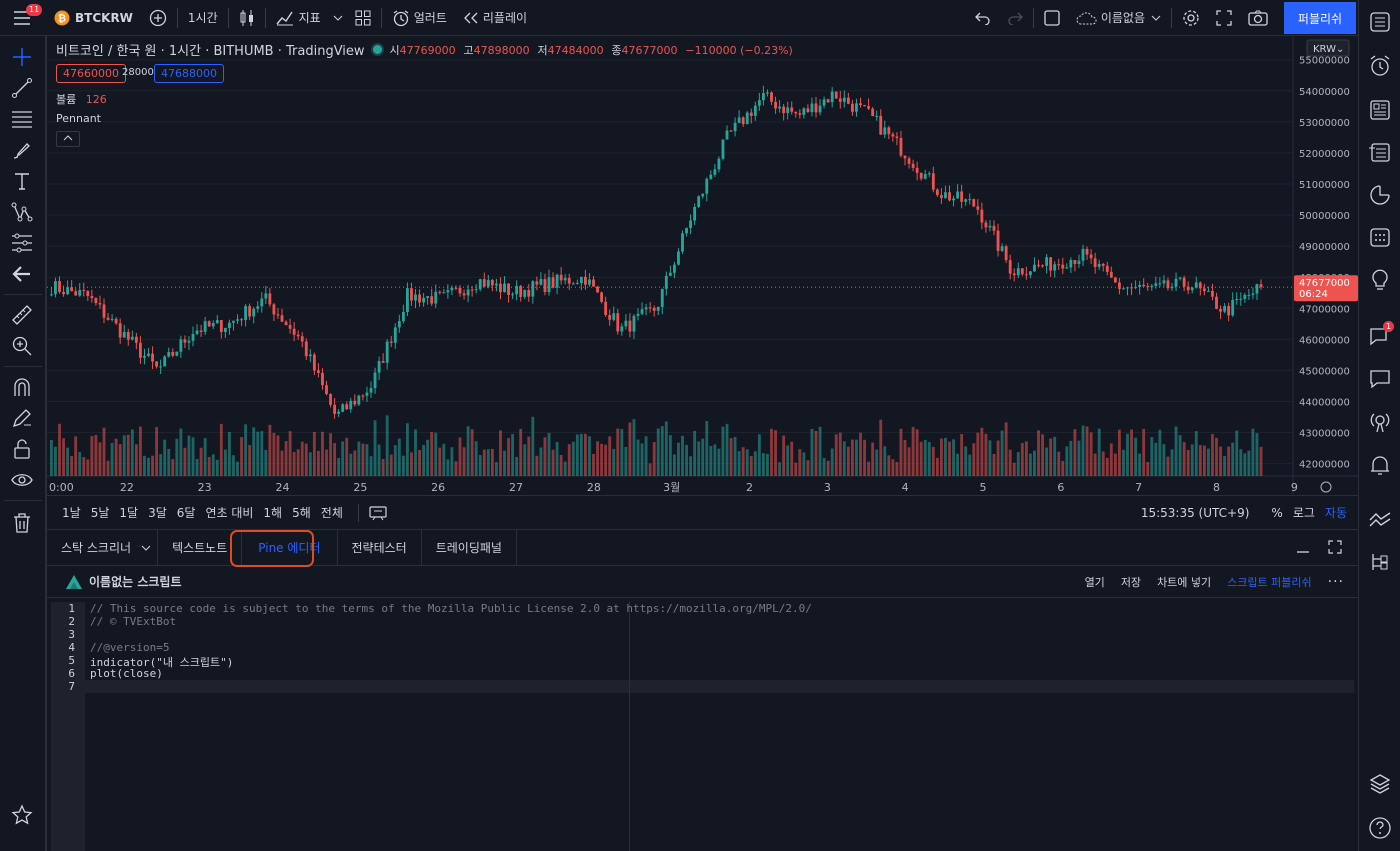  I want to click on brush-icon, so click(22, 150).